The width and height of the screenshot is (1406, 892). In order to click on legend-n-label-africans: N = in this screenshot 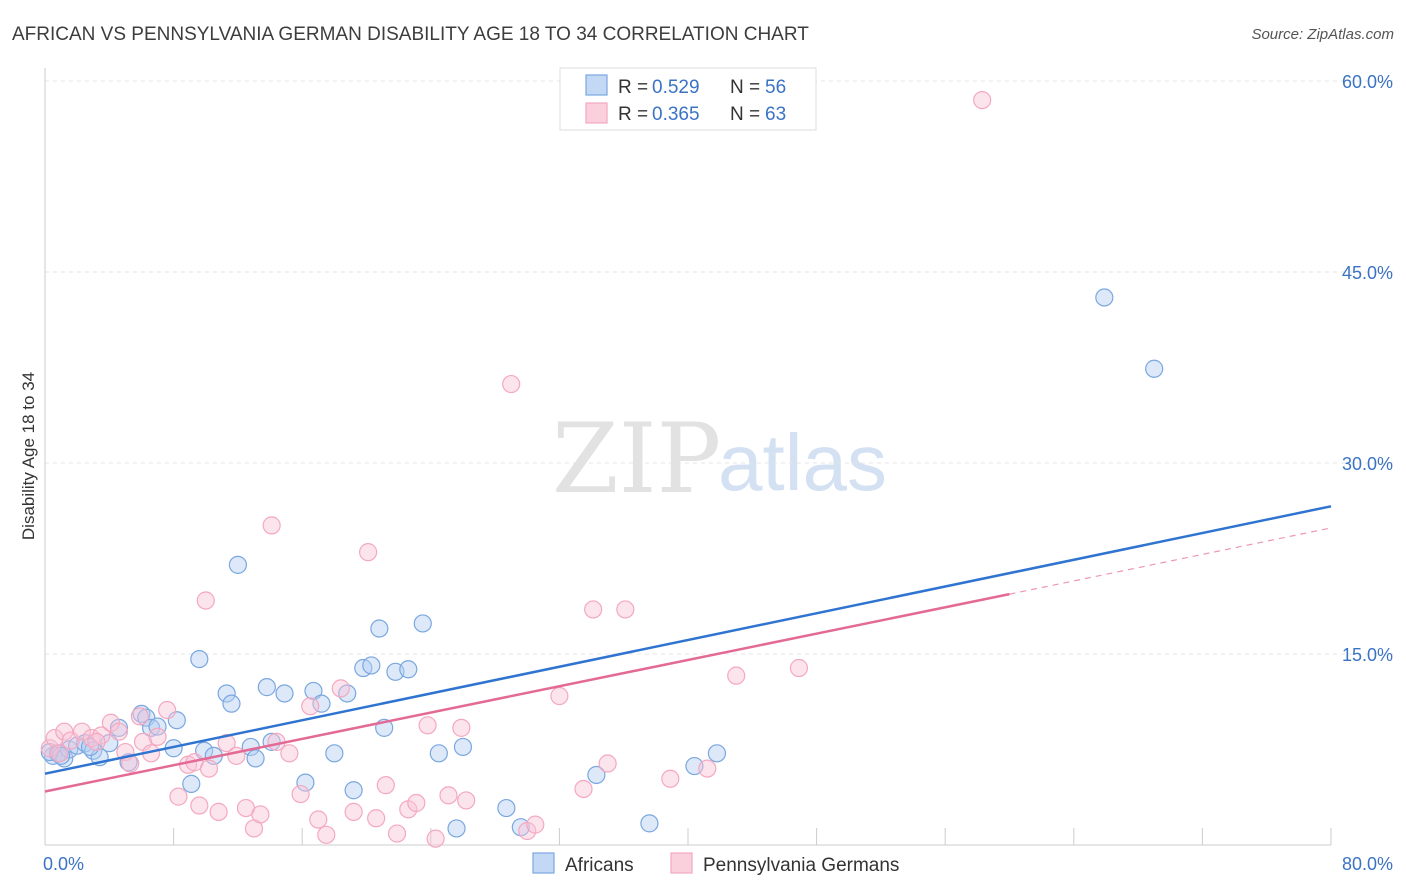, I will do `click(745, 87)`.